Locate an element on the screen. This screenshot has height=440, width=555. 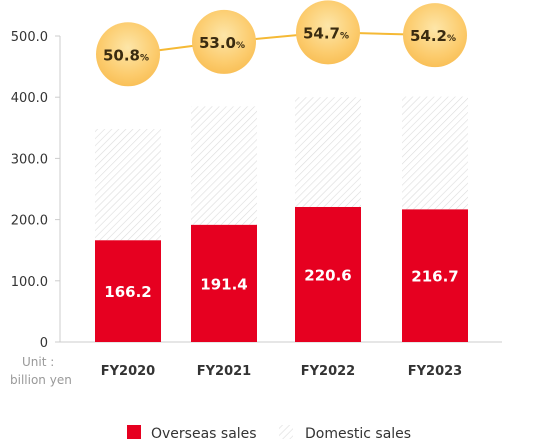
y-tick-label: 100.0 is located at coordinates (29, 282).